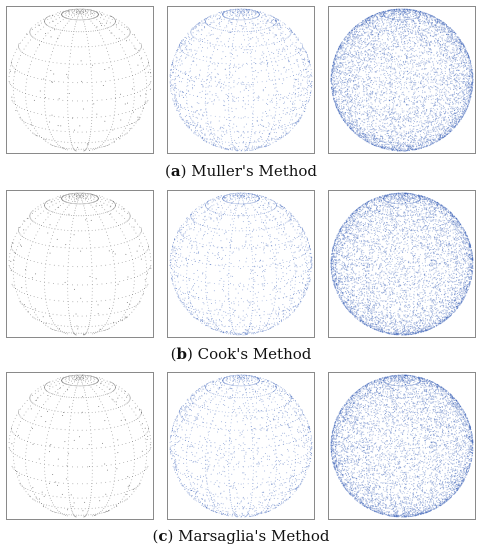 The height and width of the screenshot is (550, 482). I want to click on caption-c: (c) Marsaglia's Method, so click(241, 536).